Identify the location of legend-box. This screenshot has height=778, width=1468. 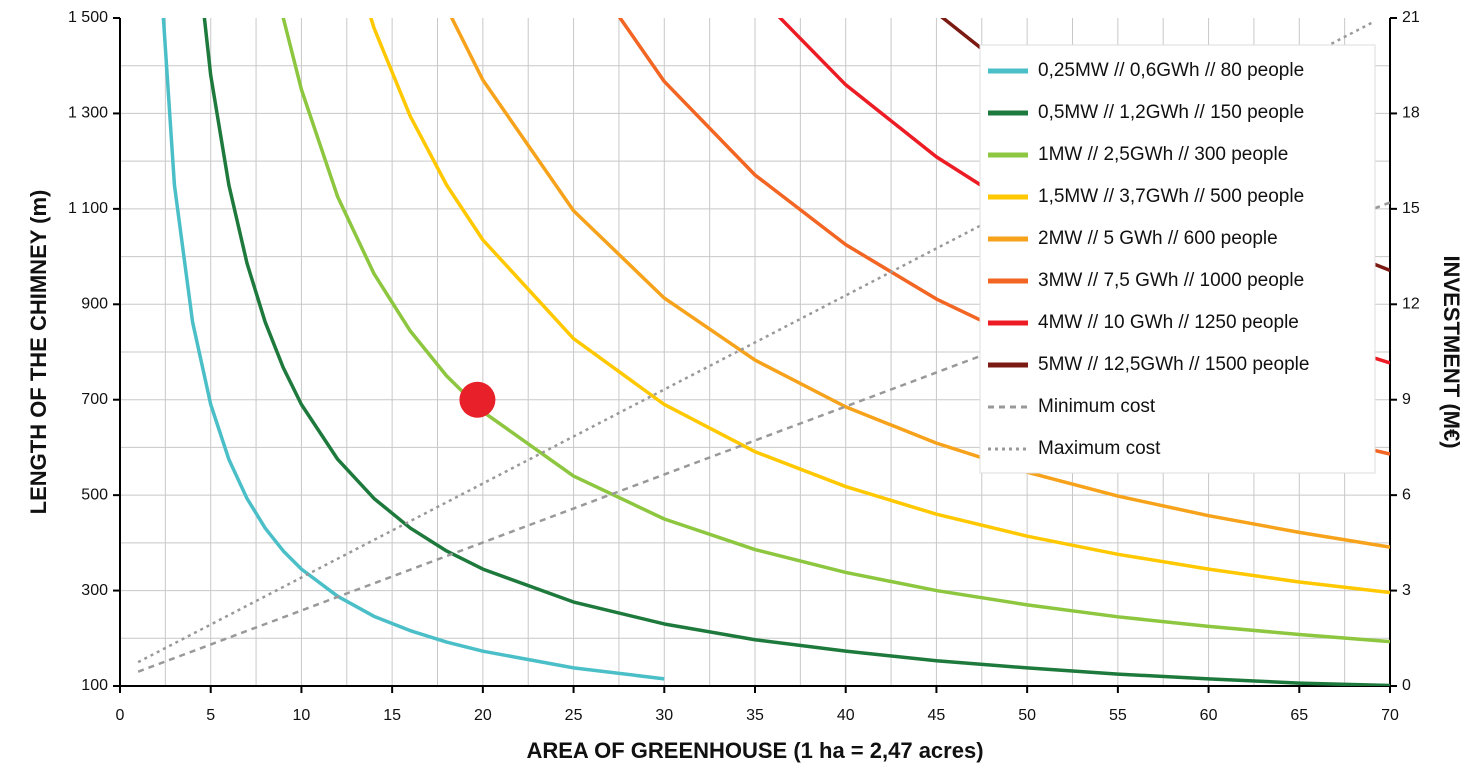
(1177, 259).